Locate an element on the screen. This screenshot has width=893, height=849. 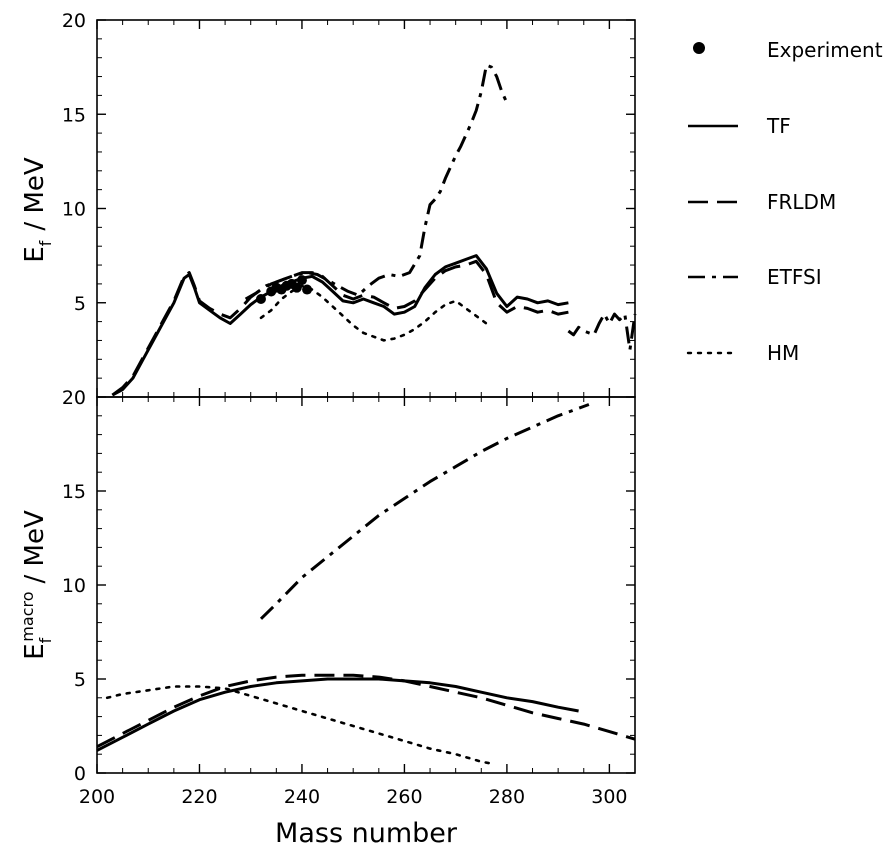
top-y-axis-label: Ef / MeV is located at coordinates (37, 210).